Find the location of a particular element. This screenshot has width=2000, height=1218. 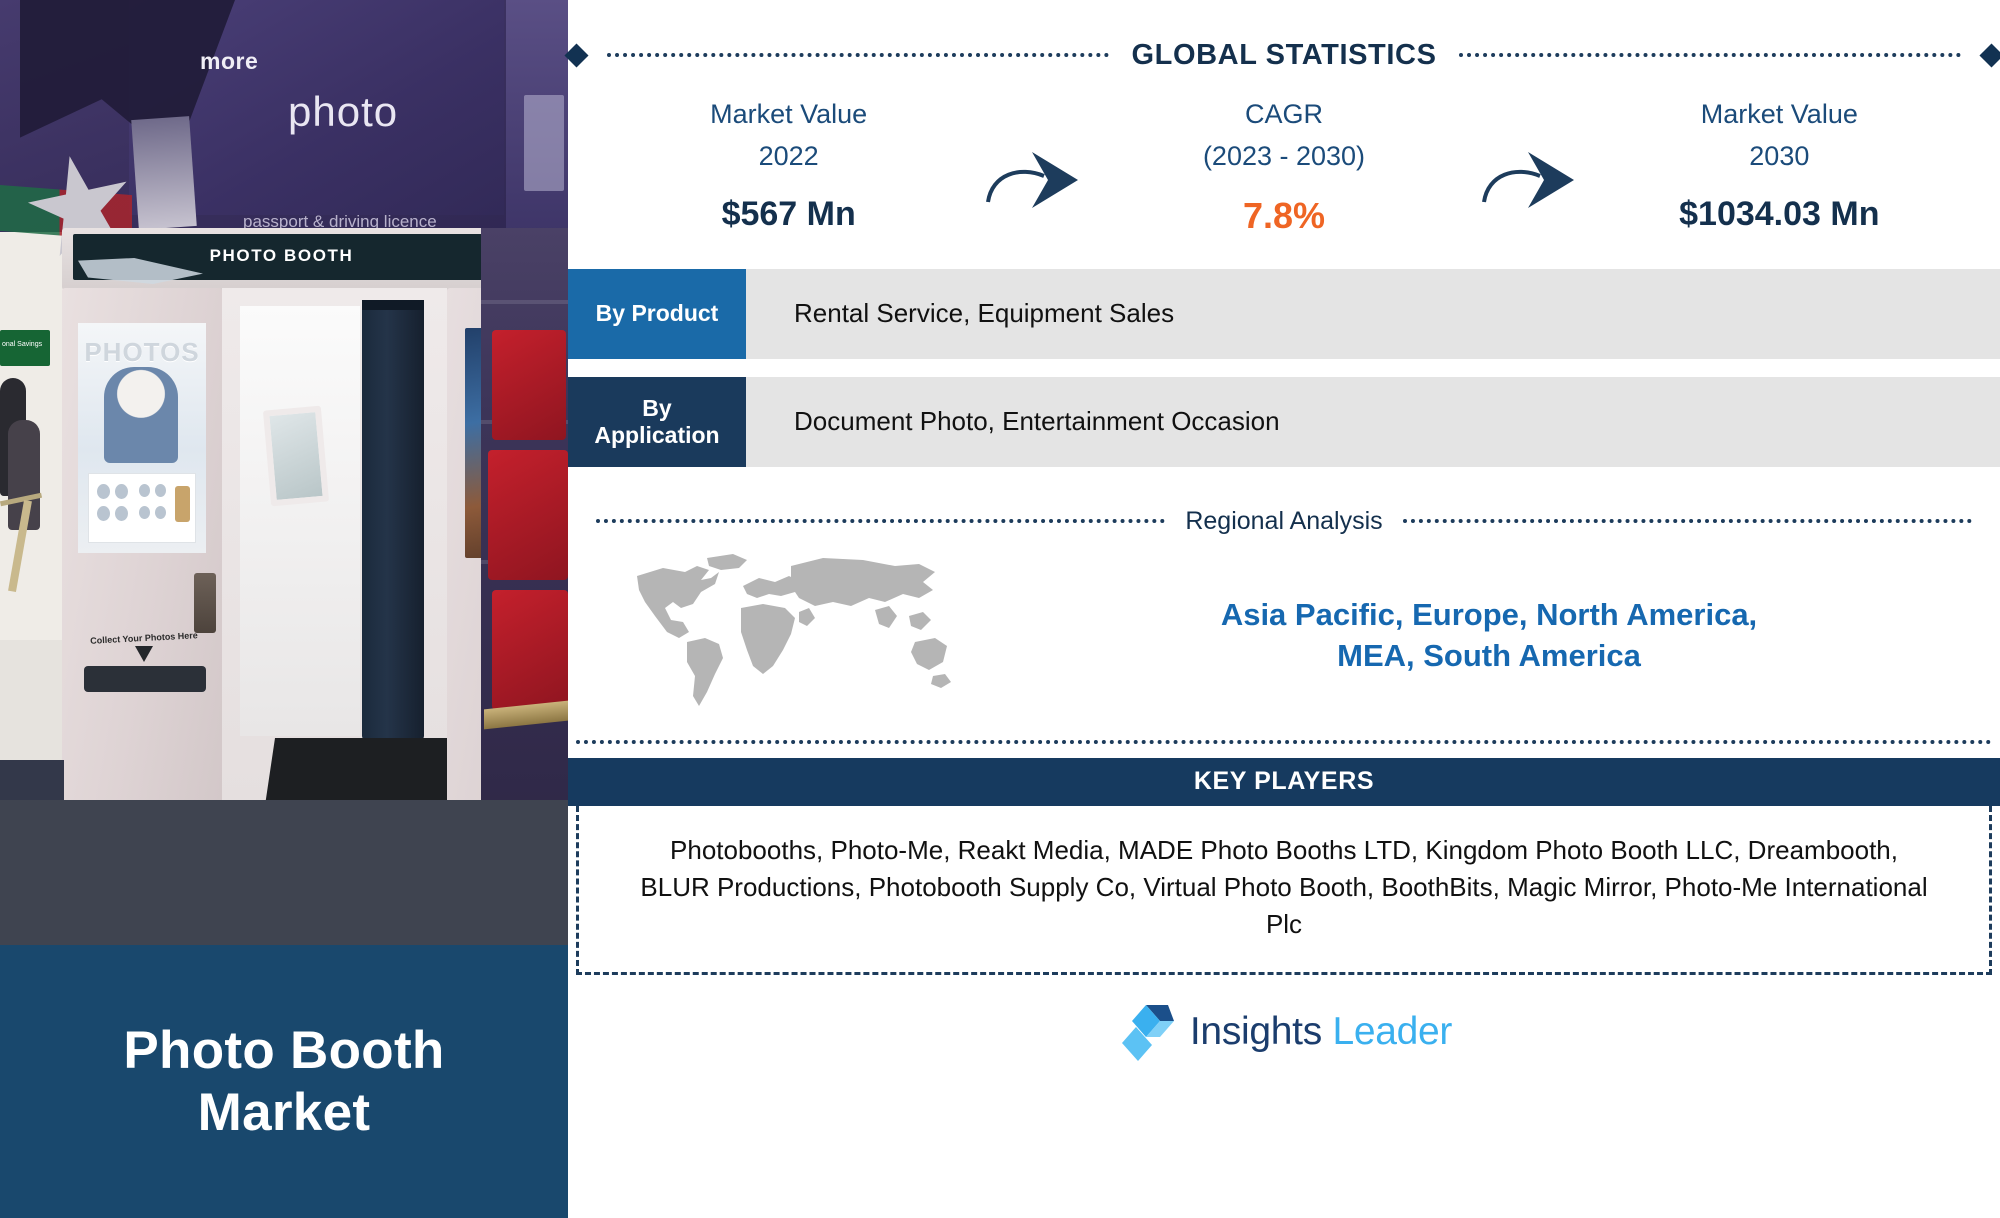

stat-value: $1034.03 Mn is located at coordinates (1779, 213).